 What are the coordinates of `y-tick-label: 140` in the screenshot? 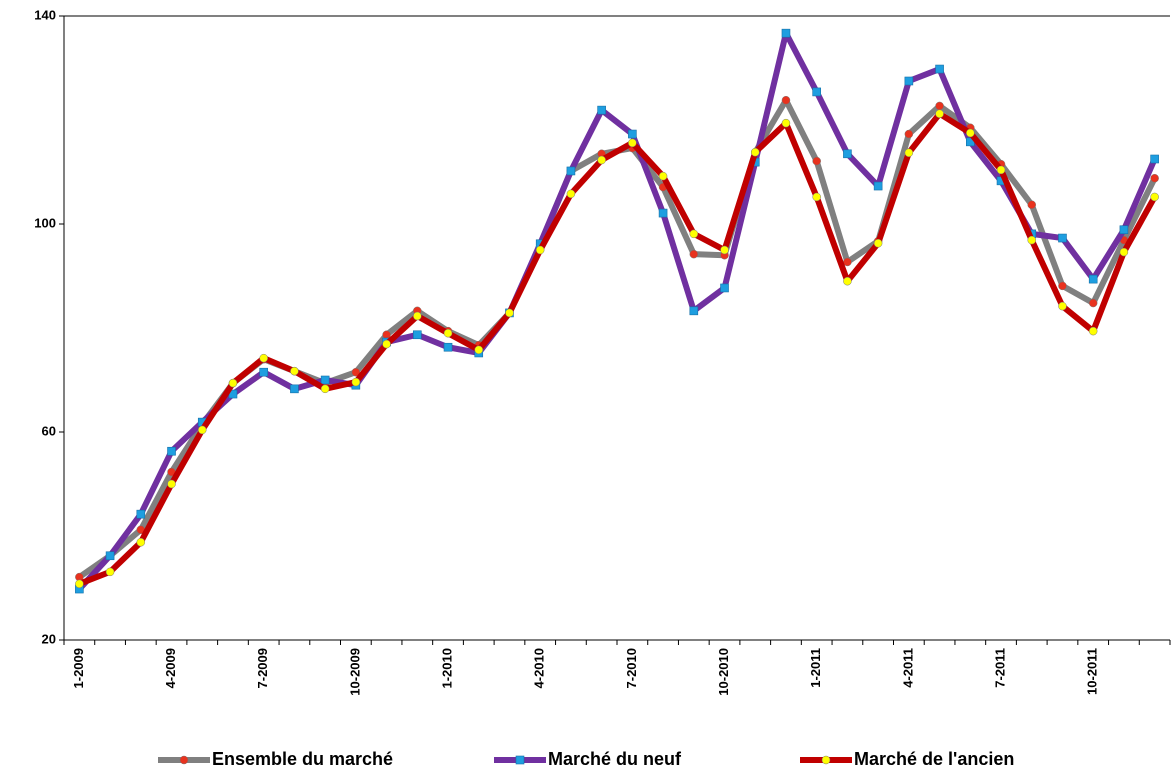 It's located at (45, 14).